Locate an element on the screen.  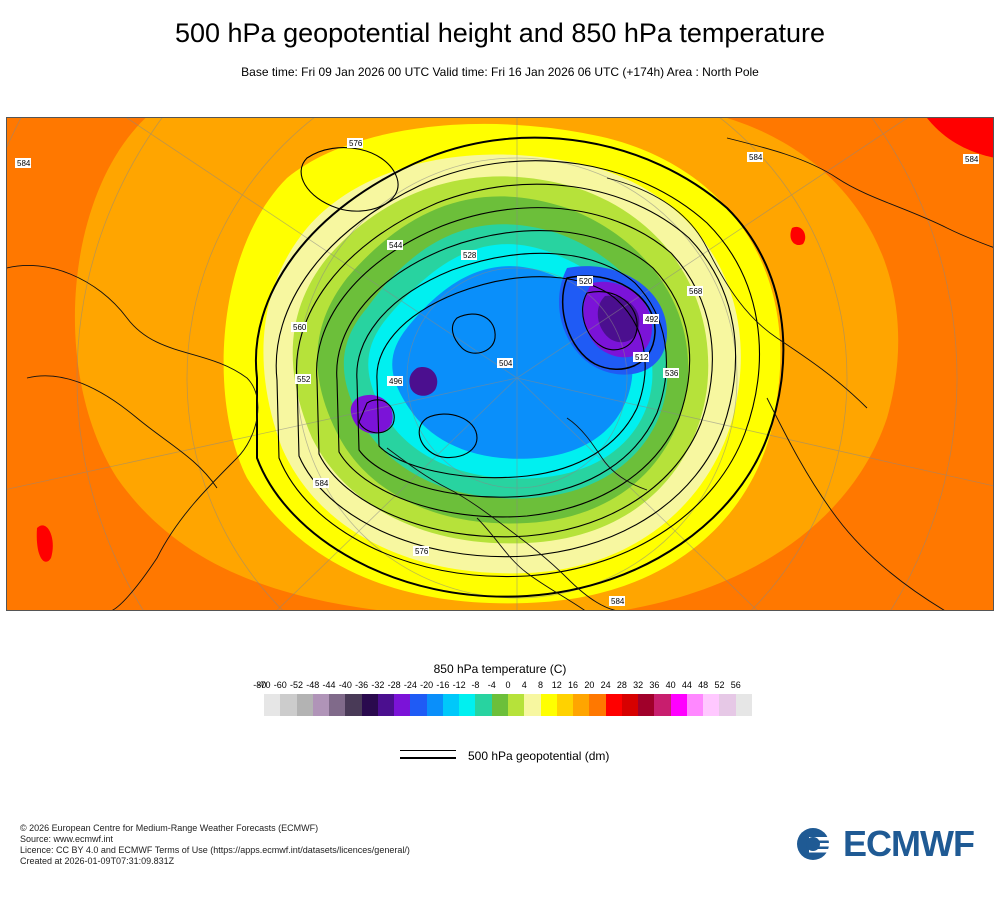
contour-legend-label: 500 hPa geopotential (dm) is located at coordinates (539, 756).